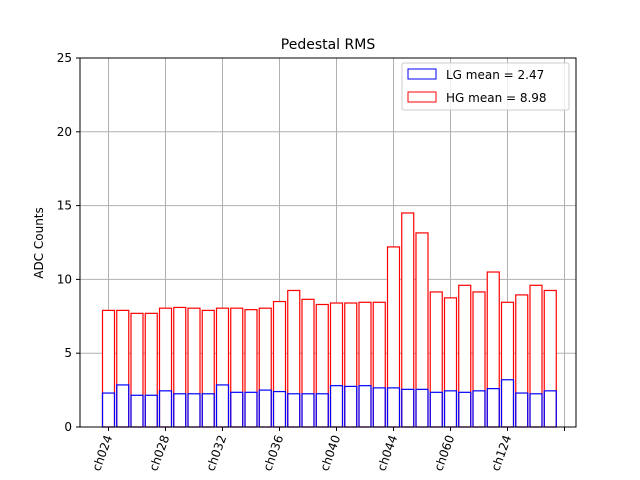 This screenshot has height=480, width=640. What do you see at coordinates (64, 58) in the screenshot?
I see `y-tick-label: 25` at bounding box center [64, 58].